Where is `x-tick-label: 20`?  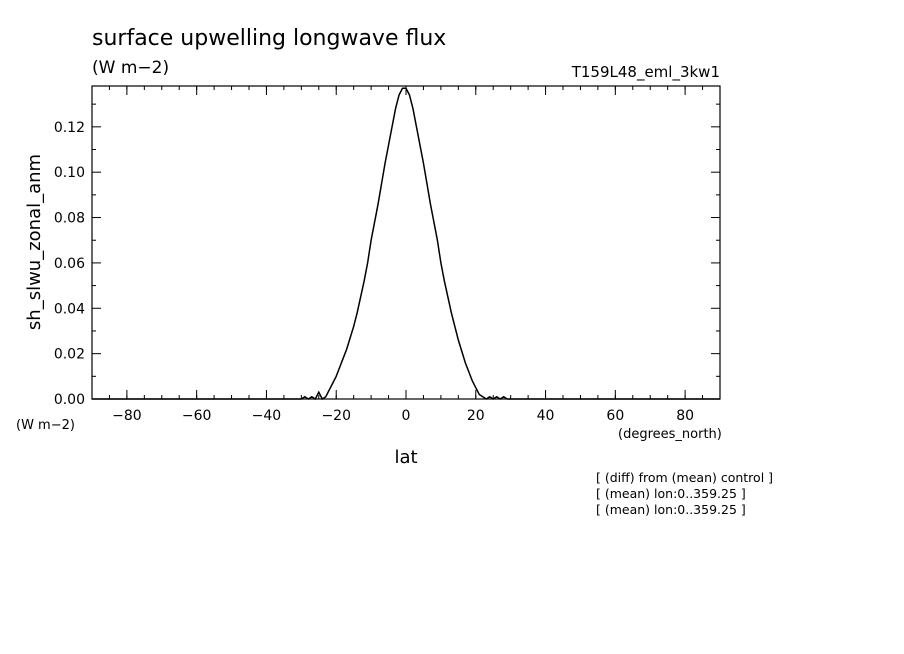 x-tick-label: 20 is located at coordinates (476, 416).